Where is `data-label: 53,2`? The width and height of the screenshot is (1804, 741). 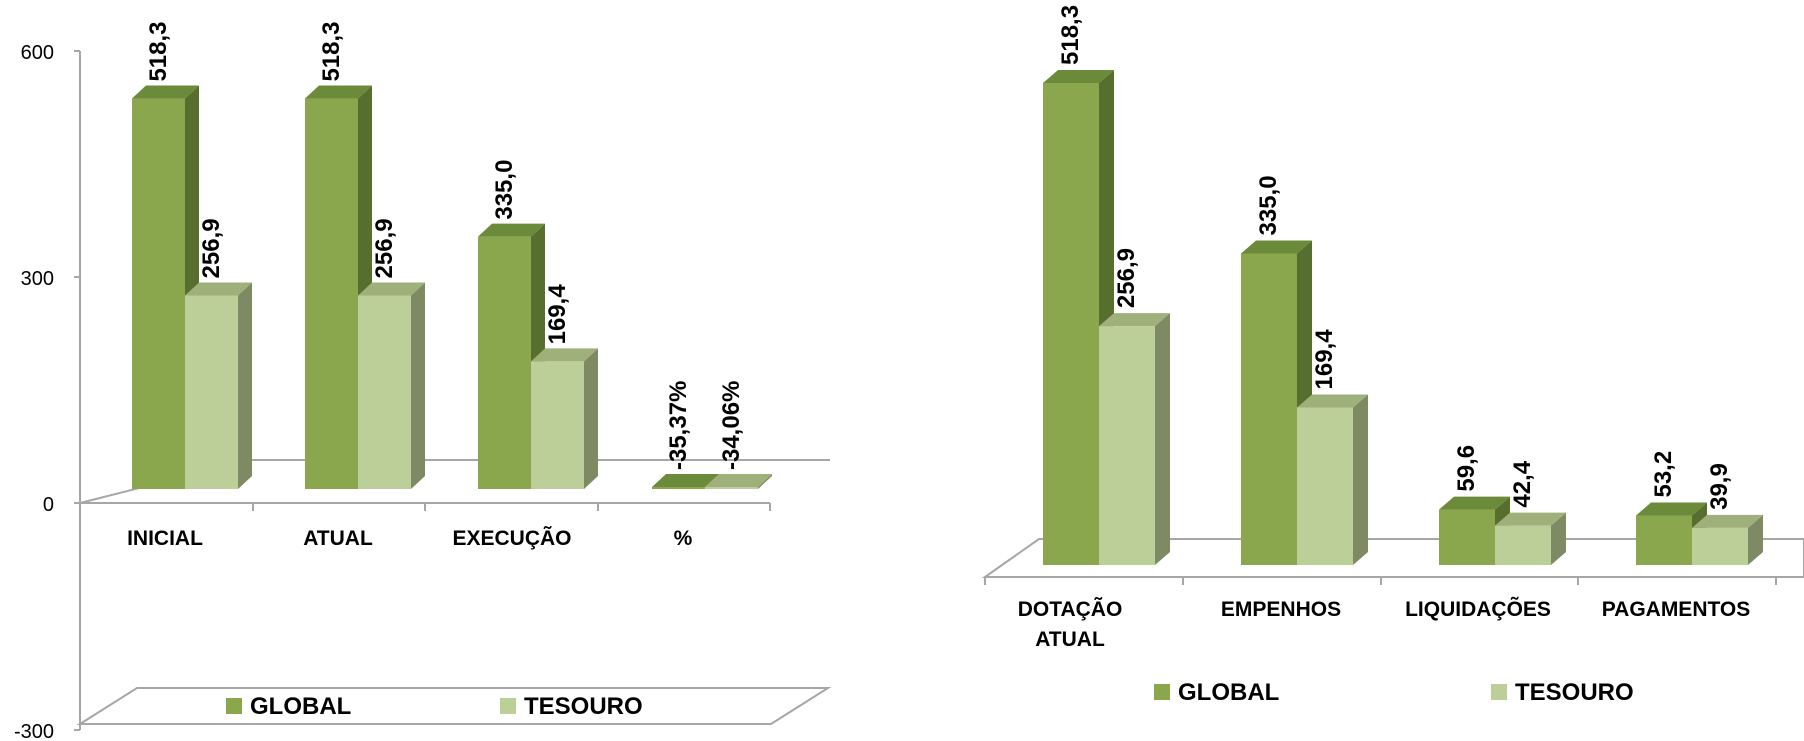
data-label: 53,2 is located at coordinates (1663, 474).